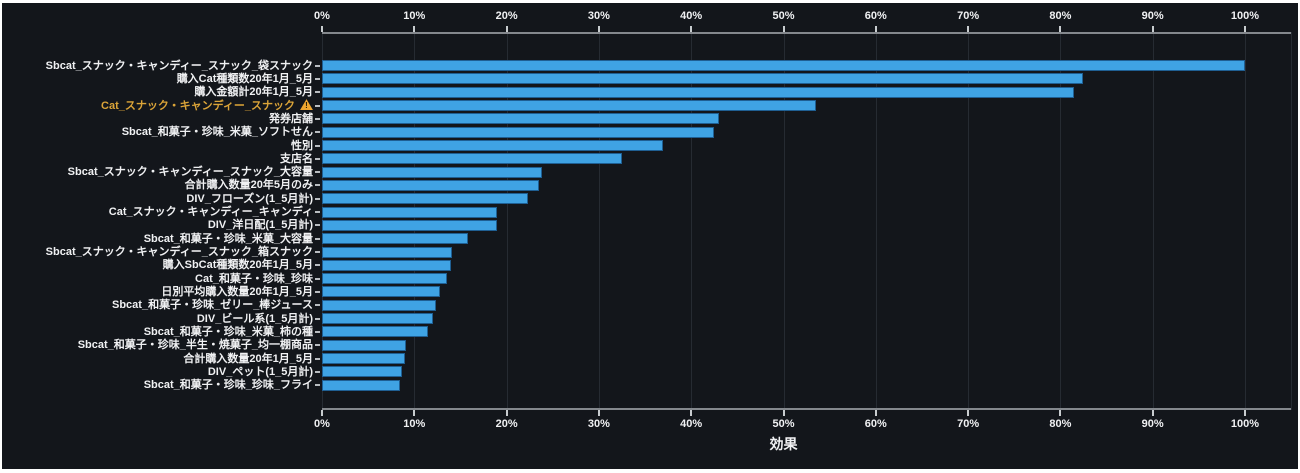 Image resolution: width=1300 pixels, height=473 pixels. What do you see at coordinates (1245, 16) in the screenshot?
I see `axis-tick-label: 100%` at bounding box center [1245, 16].